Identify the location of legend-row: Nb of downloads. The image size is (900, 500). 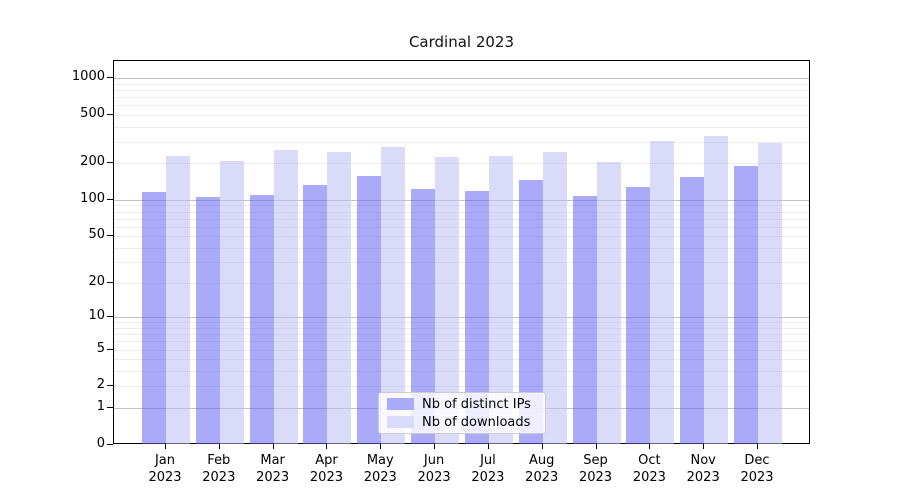
(462, 422).